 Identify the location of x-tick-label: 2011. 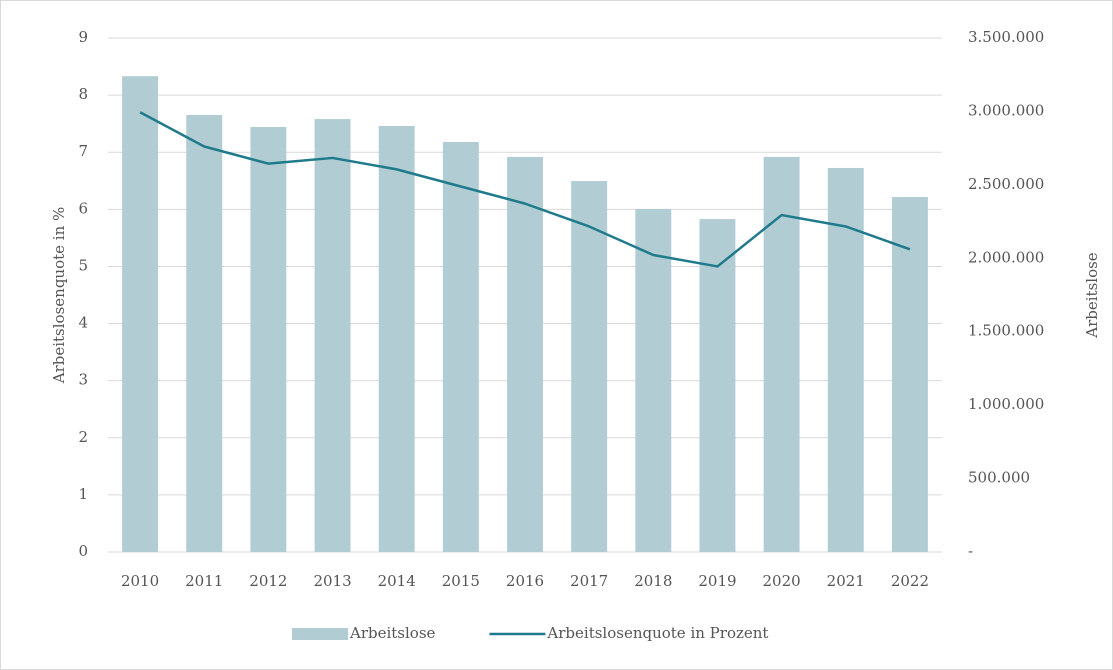
(204, 581).